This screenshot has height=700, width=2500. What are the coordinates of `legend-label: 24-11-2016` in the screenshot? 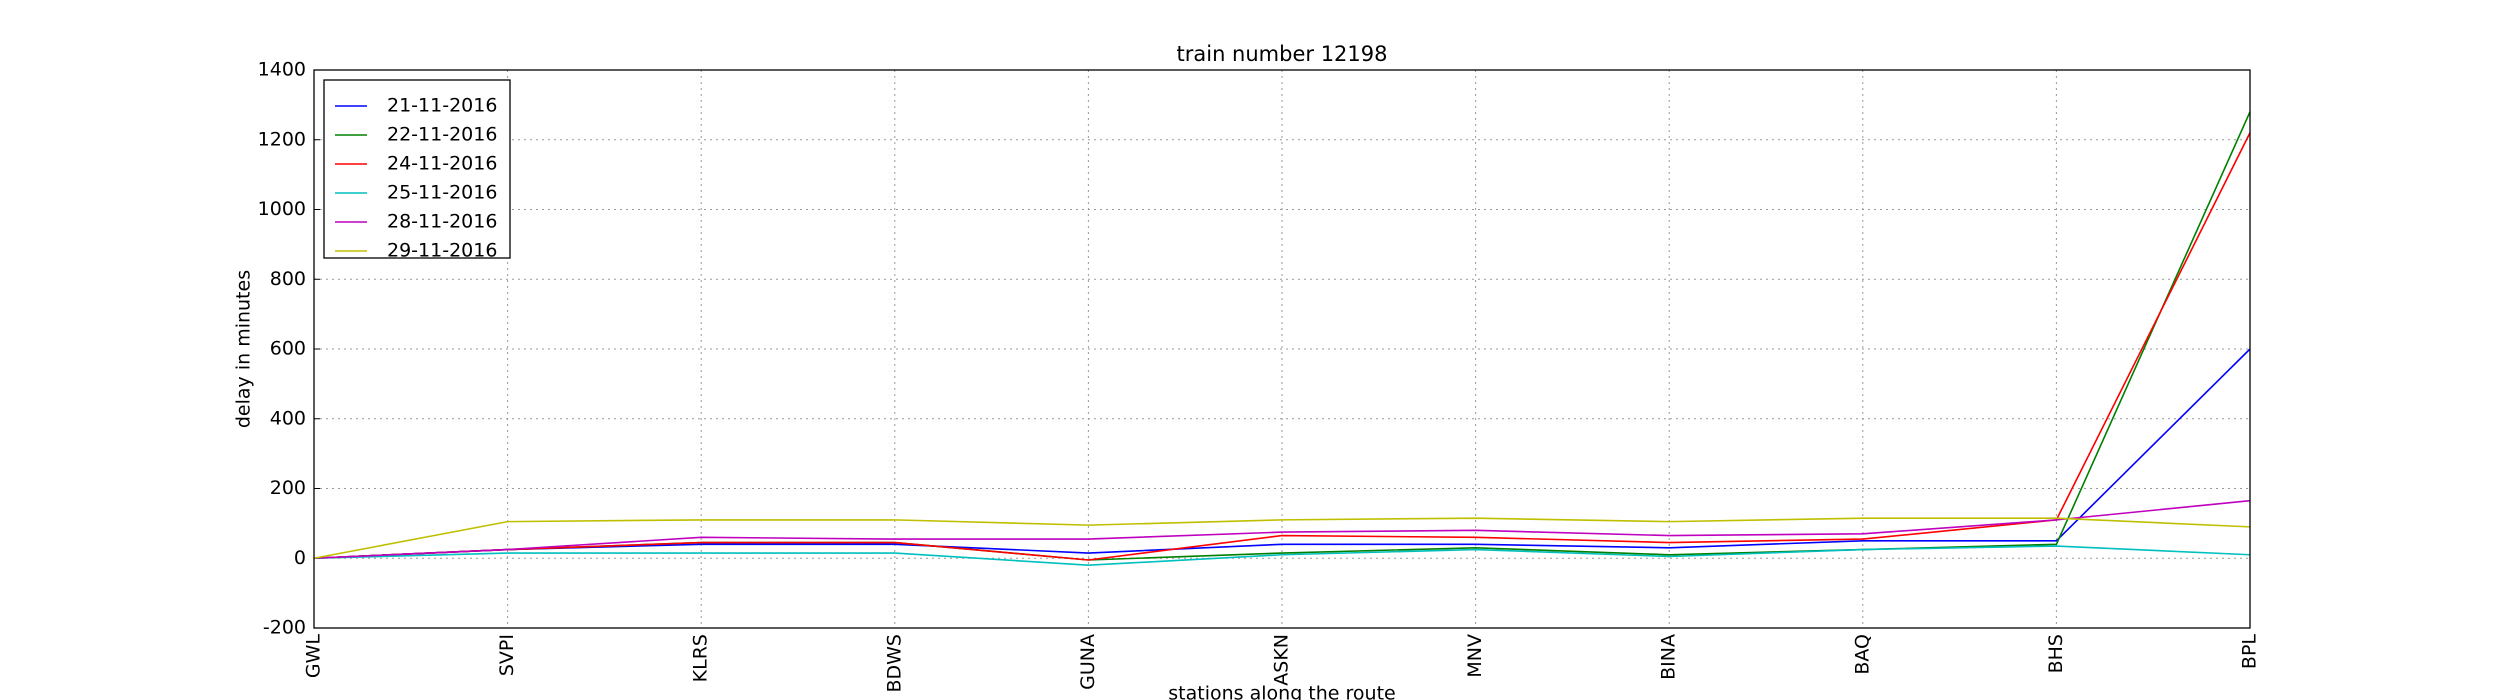 It's located at (442, 164).